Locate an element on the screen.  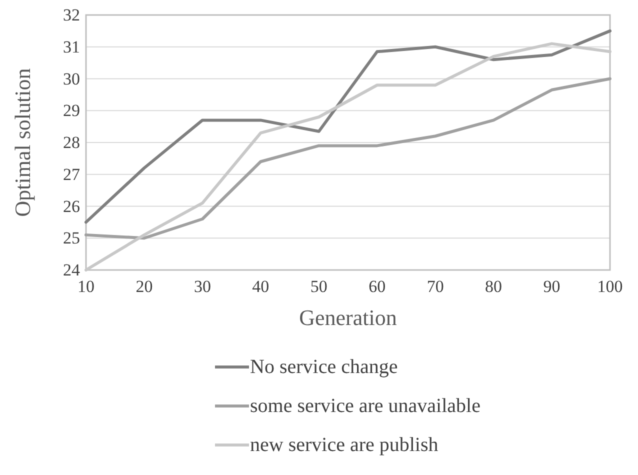
legend-label: No service change is located at coordinates (324, 367).